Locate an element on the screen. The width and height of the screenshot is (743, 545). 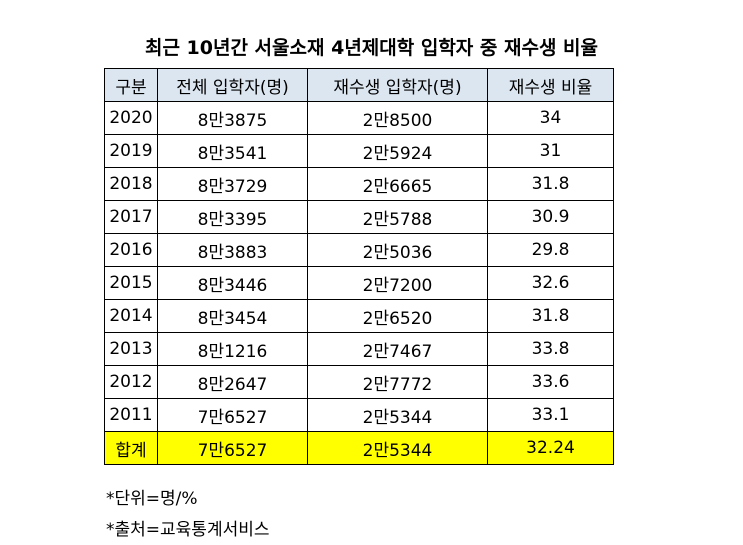
cell-repeat-ratio: 29.8 is located at coordinates (550, 250).